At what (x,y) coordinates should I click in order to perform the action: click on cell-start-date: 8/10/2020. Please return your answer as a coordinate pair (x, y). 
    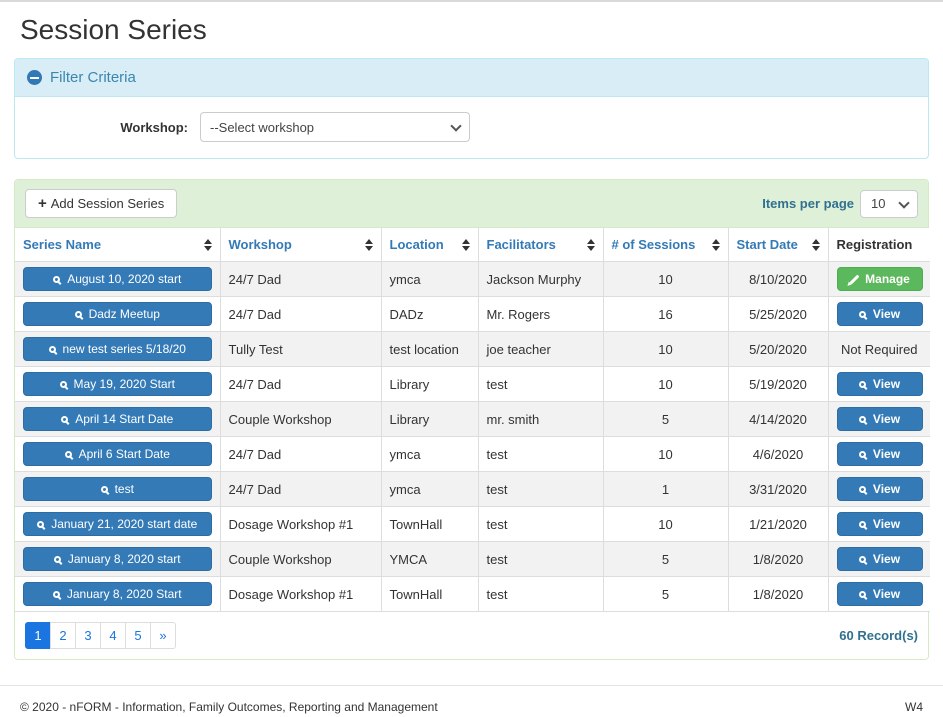
    Looking at the image, I should click on (778, 279).